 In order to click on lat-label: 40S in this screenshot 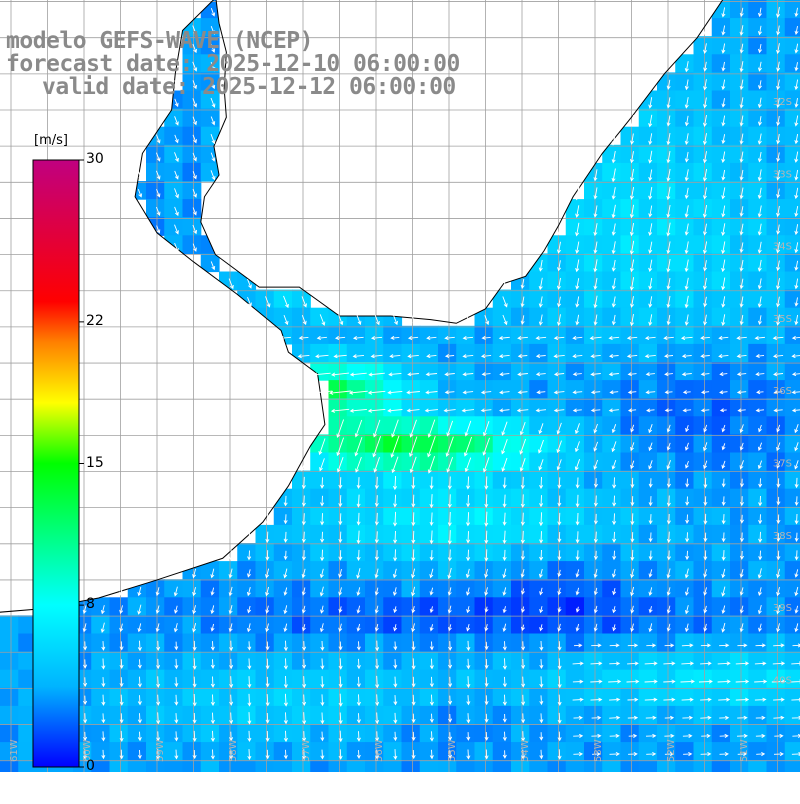, I will do `click(782, 680)`.